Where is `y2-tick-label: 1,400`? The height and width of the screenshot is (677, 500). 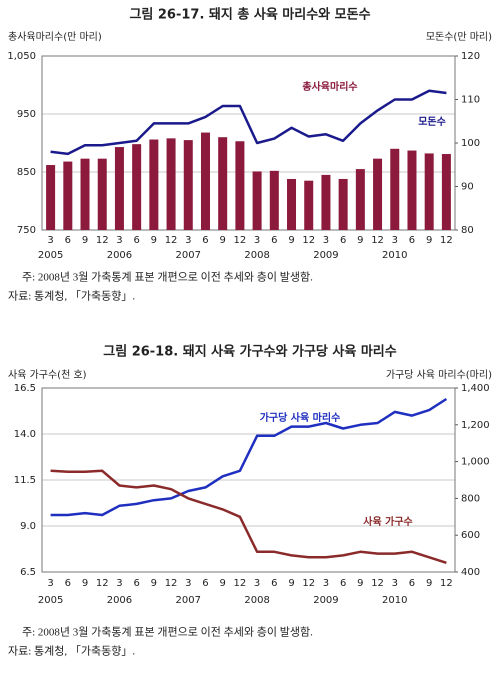 y2-tick-label: 1,400 is located at coordinates (475, 388).